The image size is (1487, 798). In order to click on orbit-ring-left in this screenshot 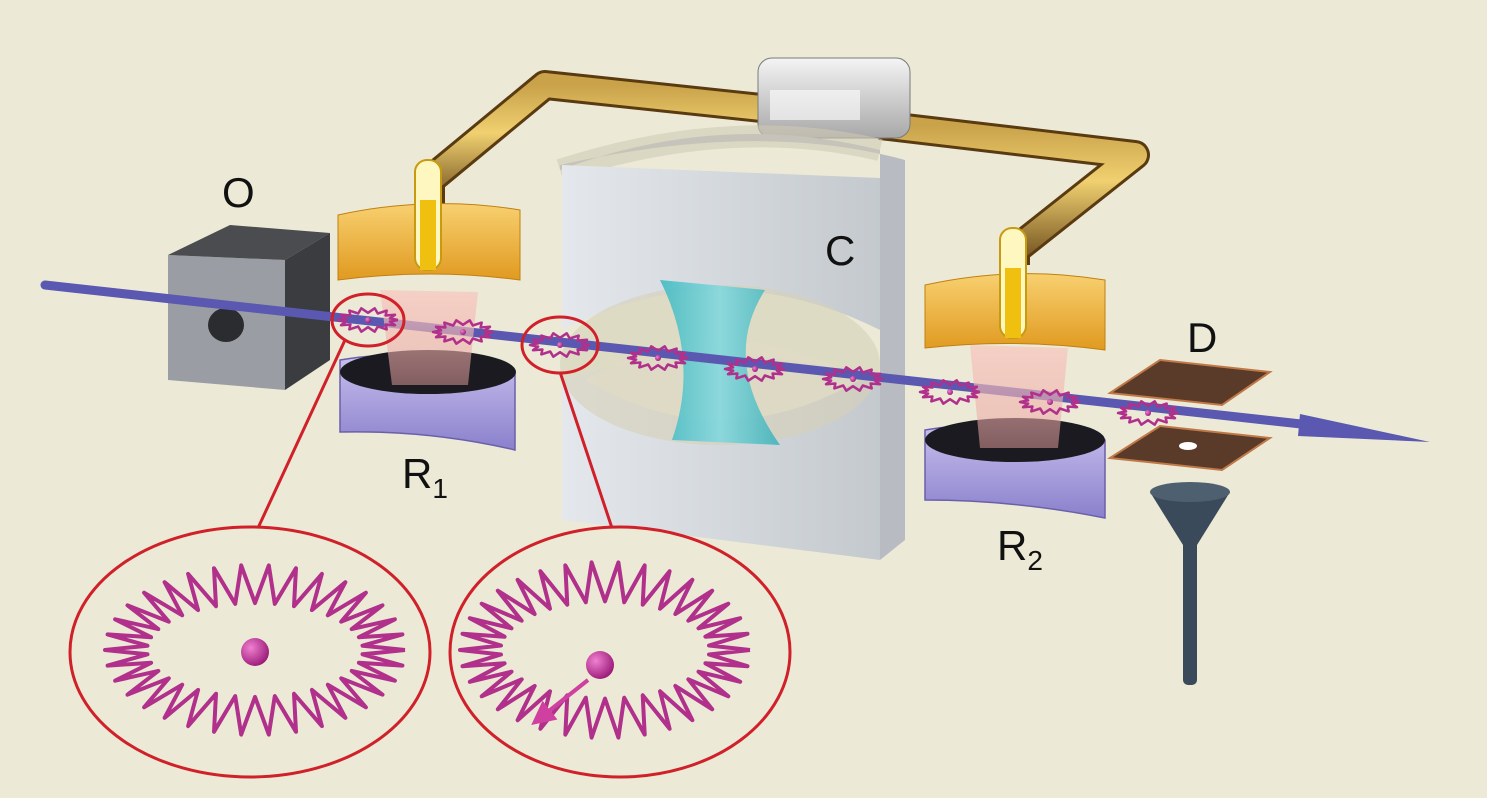, I will do `click(254, 650)`.